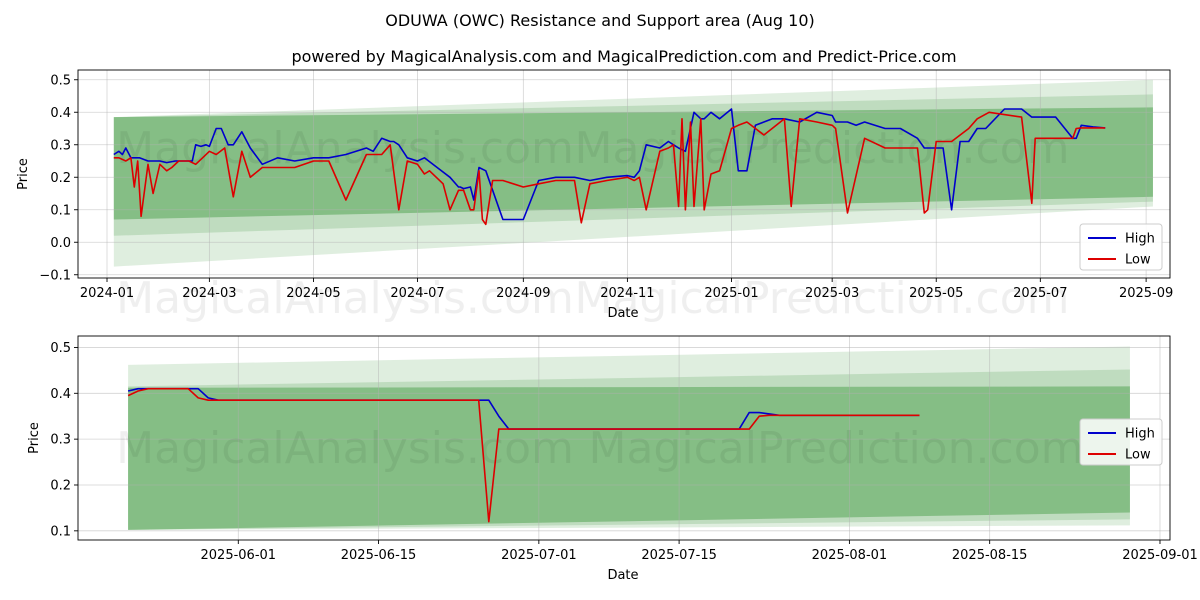 The image size is (1200, 600). I want to click on top-x-tick-label: 2024-09, so click(523, 293).